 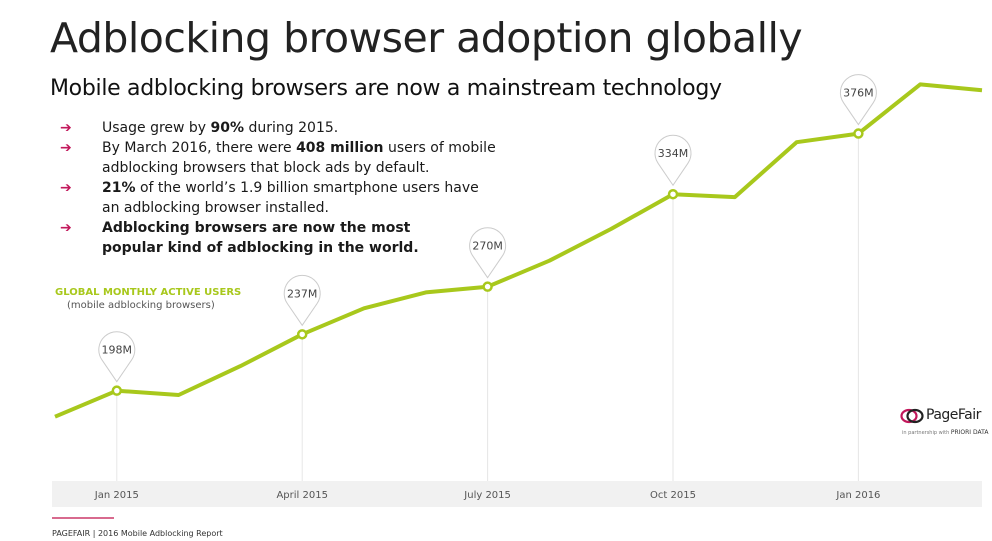 I want to click on x-tick-label: July 2015, so click(x=487, y=495).